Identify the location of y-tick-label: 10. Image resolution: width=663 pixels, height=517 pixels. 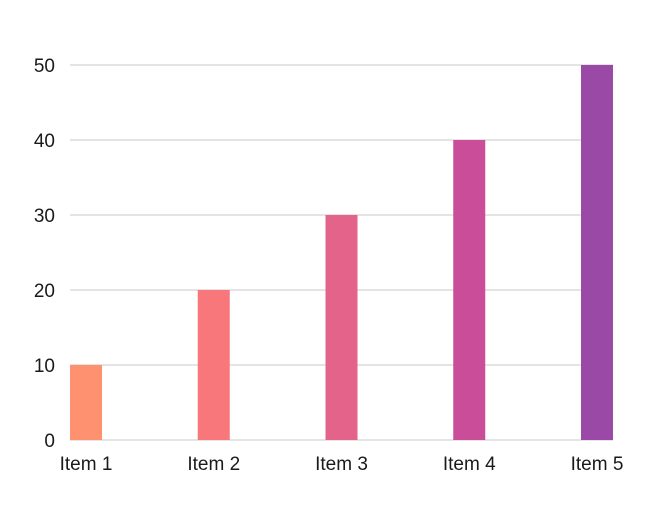
(44, 366).